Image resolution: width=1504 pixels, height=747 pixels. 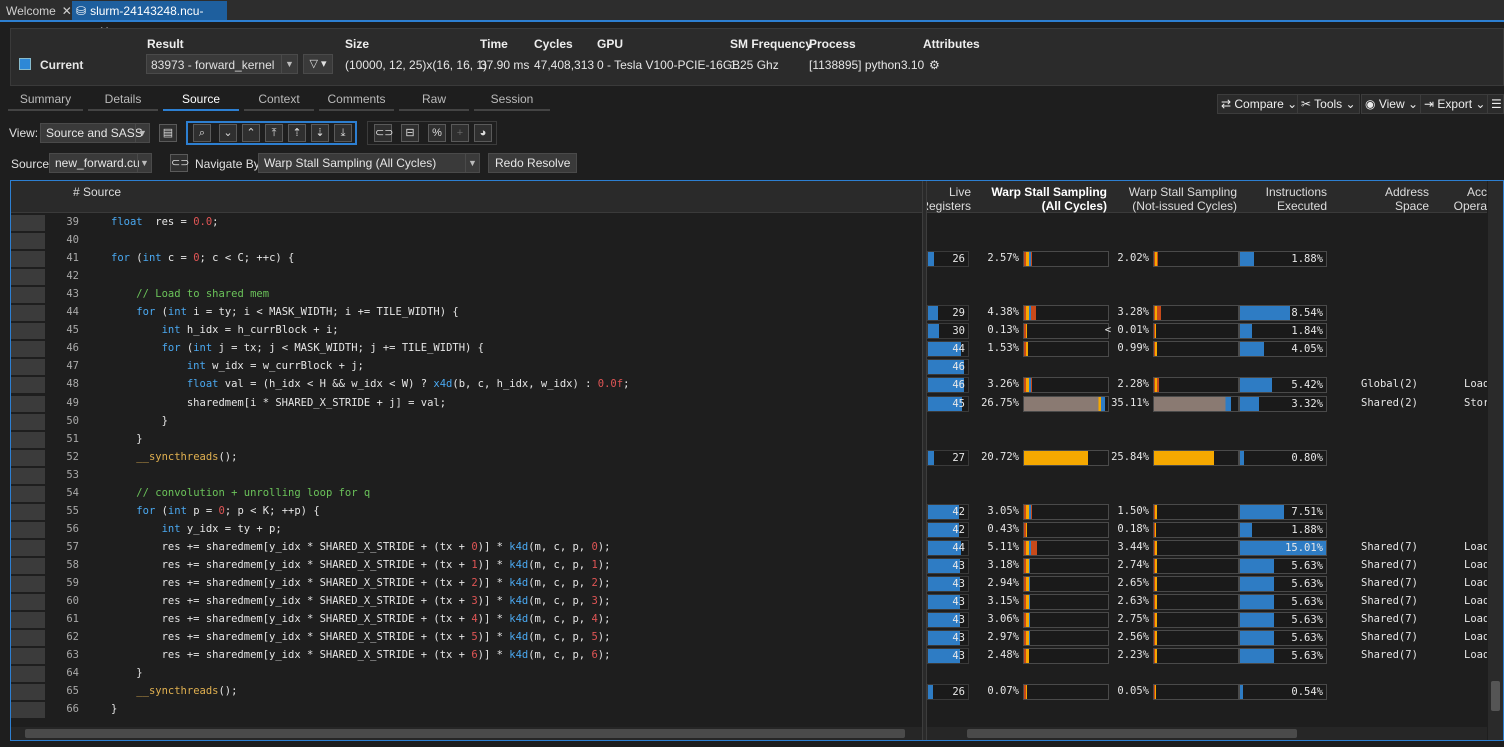 What do you see at coordinates (1207, 385) in the screenshot?
I see `metrics-row: 46 3.26% 2.28% 5.42% Global(2) Load` at bounding box center [1207, 385].